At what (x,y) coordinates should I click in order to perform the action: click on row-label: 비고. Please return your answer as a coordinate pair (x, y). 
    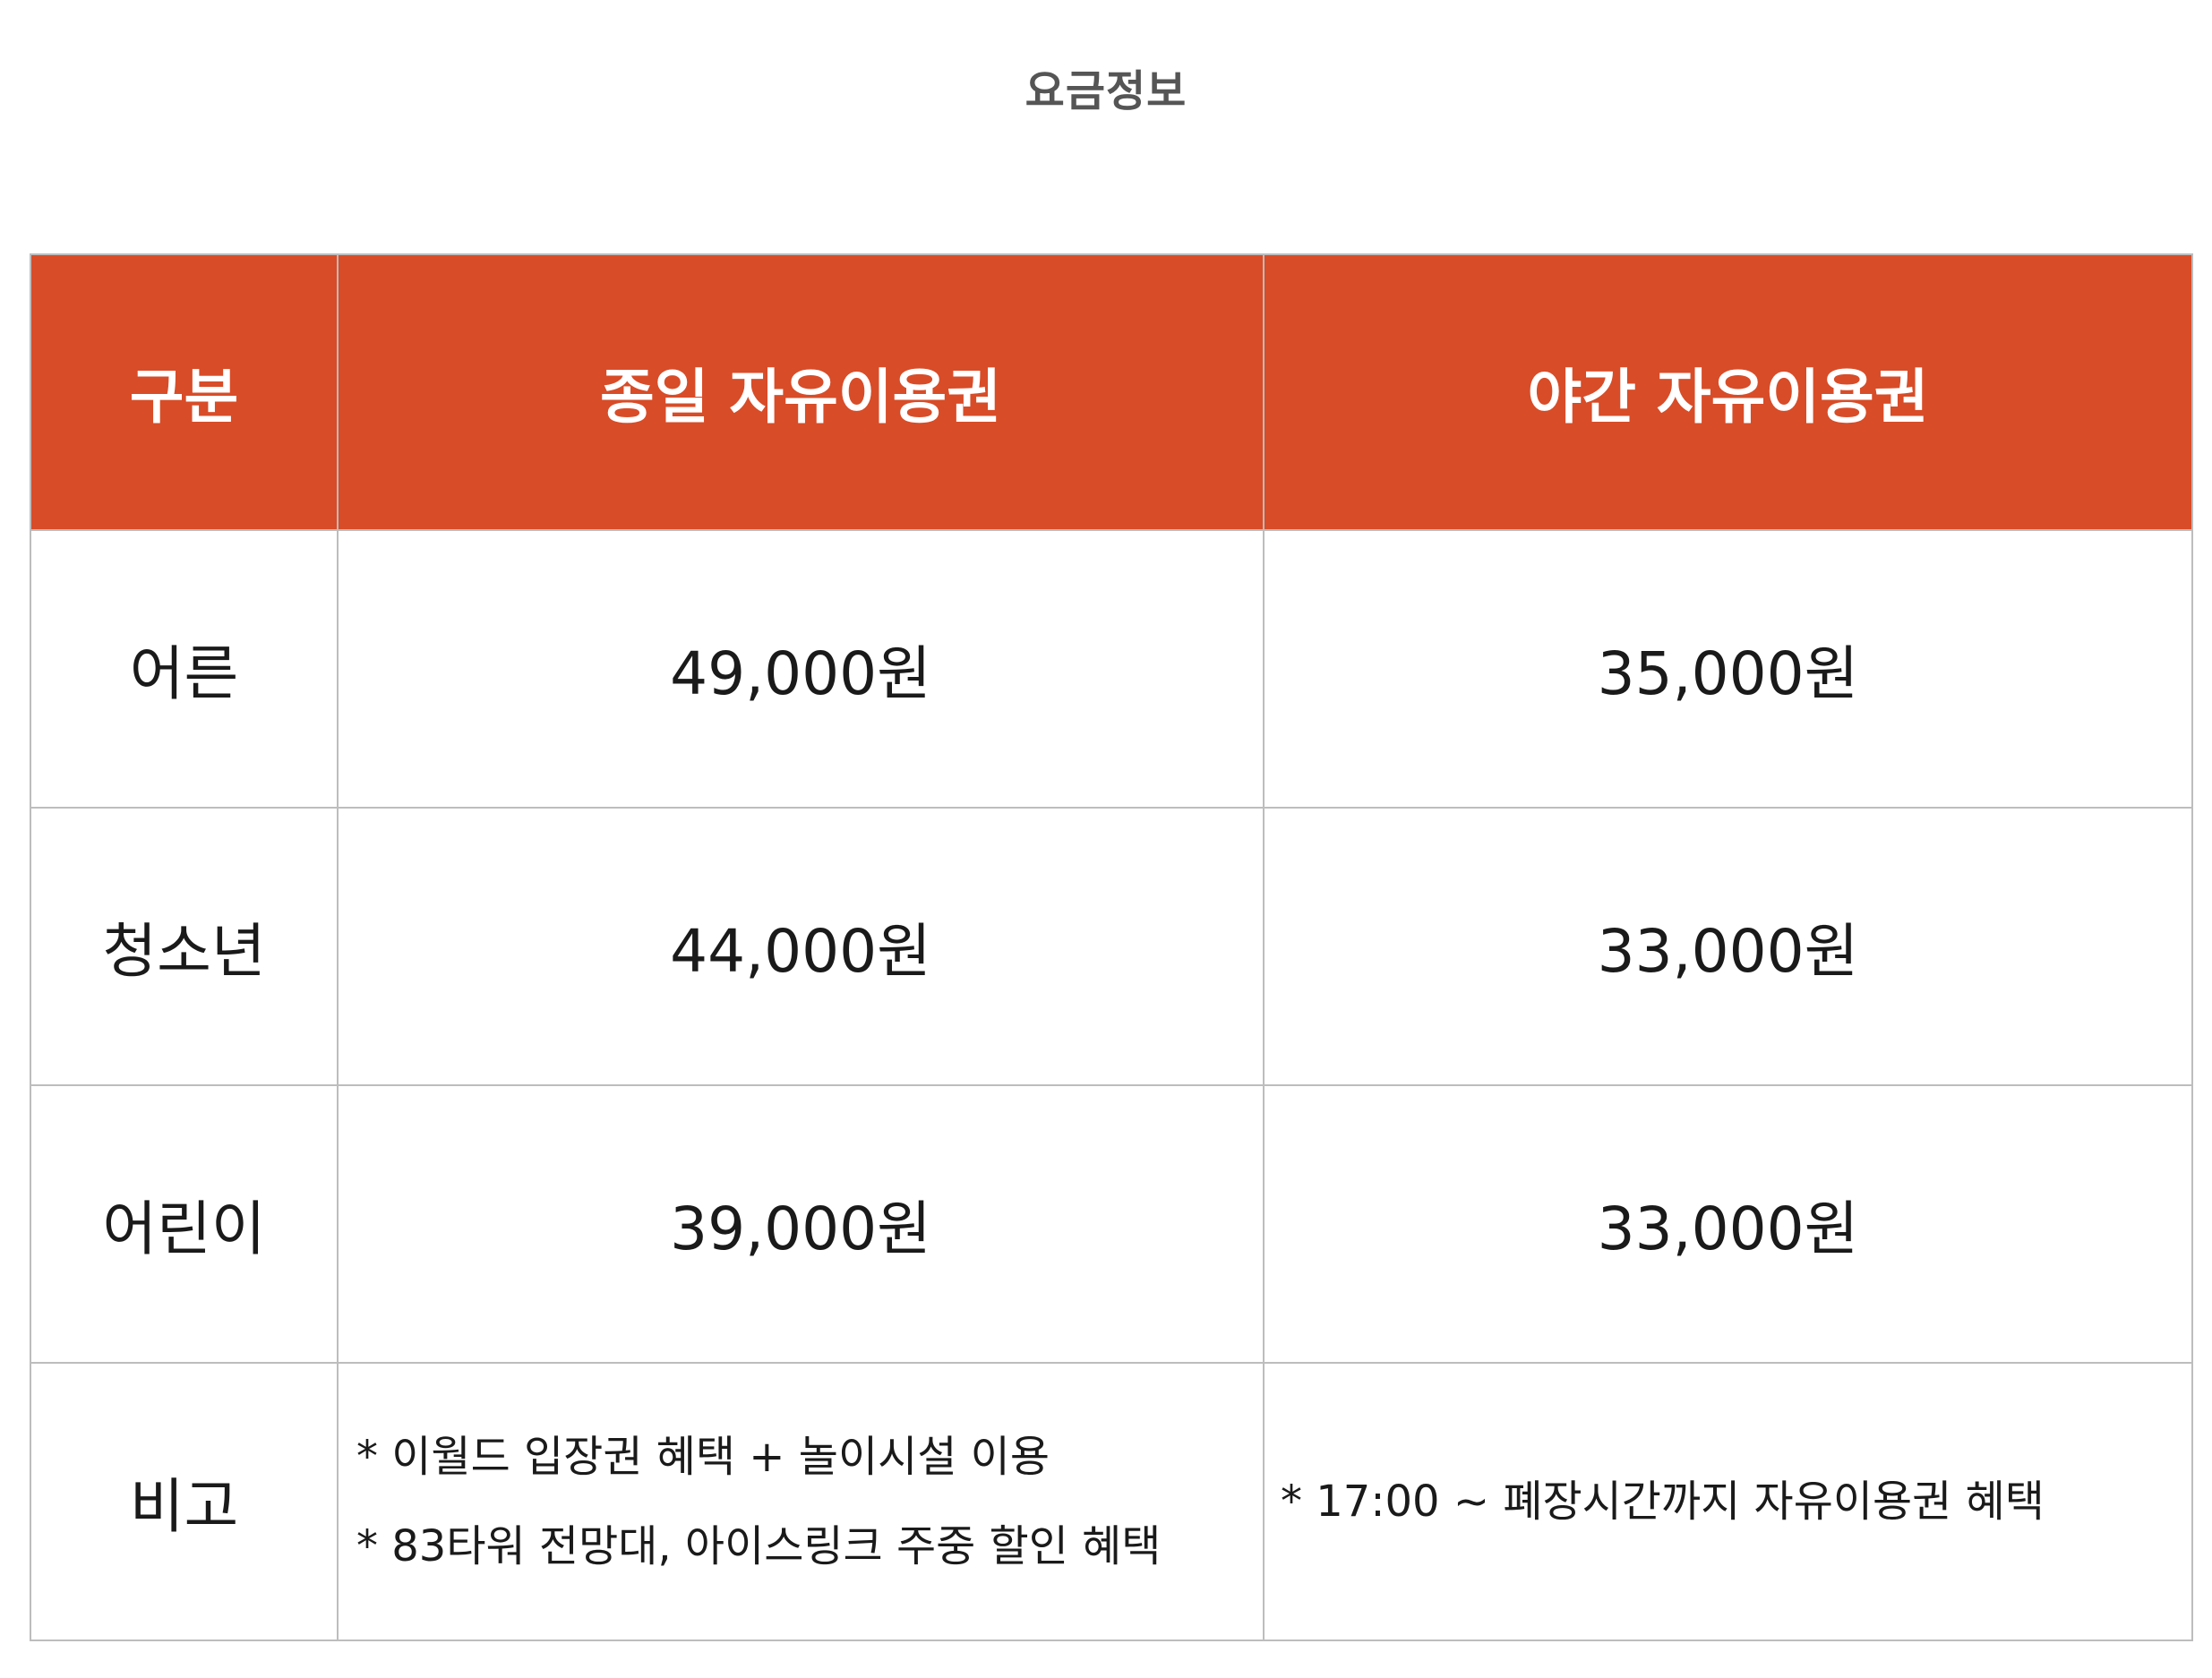
    Looking at the image, I should click on (184, 1501).